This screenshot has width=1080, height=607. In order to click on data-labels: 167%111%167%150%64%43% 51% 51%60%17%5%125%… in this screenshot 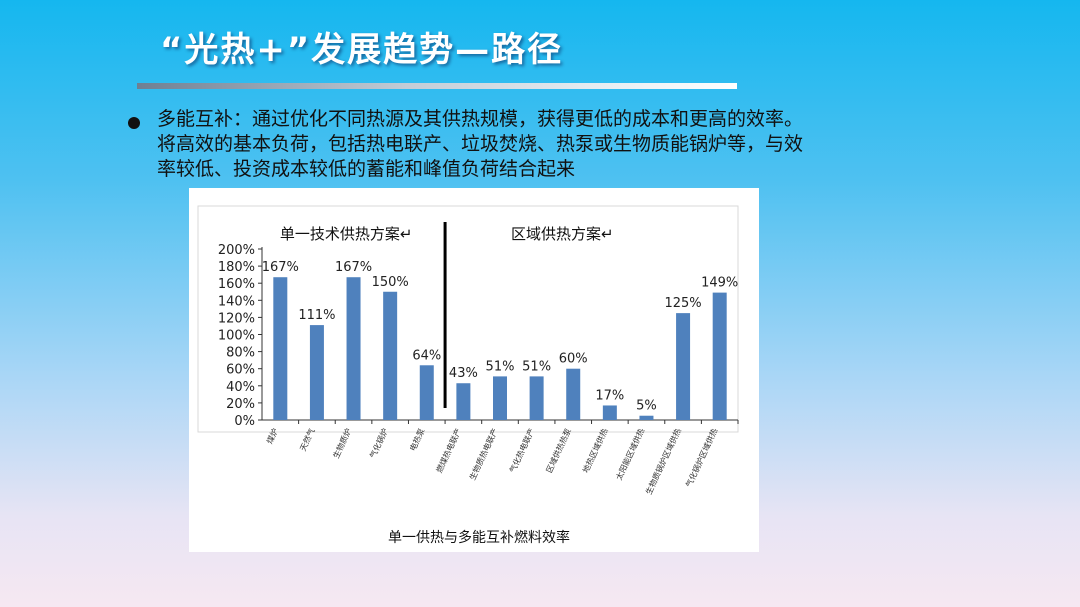, I will do `click(500, 337)`.